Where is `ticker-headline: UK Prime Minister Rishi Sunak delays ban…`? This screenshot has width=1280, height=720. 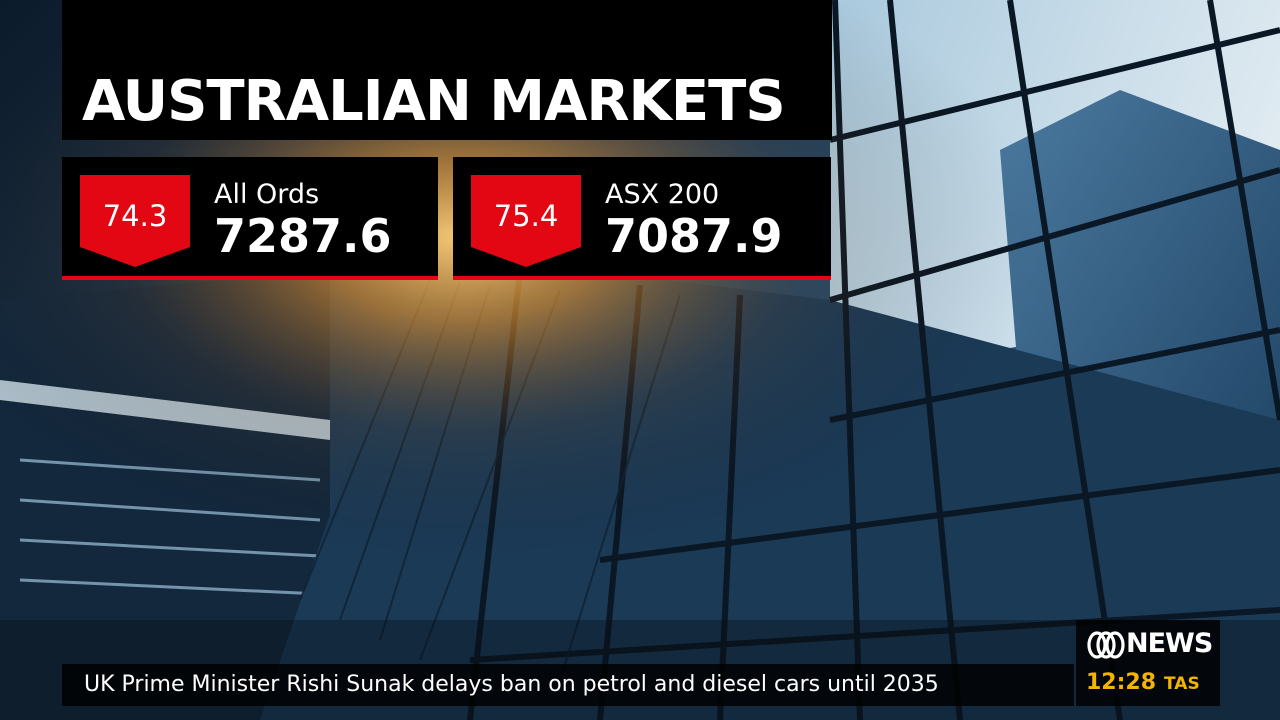
ticker-headline: UK Prime Minister Rishi Sunak delays ban… is located at coordinates (511, 684).